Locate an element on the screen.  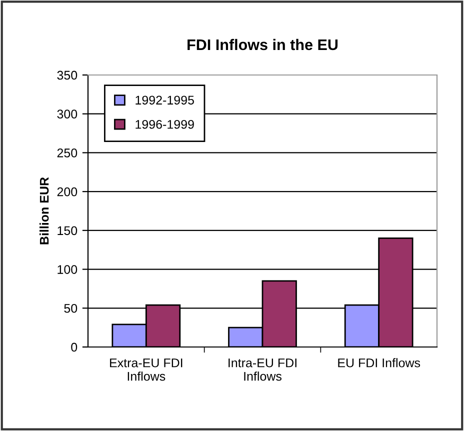
x-tick-label: Intra-EU FDI Inflows is located at coordinates (262, 369).